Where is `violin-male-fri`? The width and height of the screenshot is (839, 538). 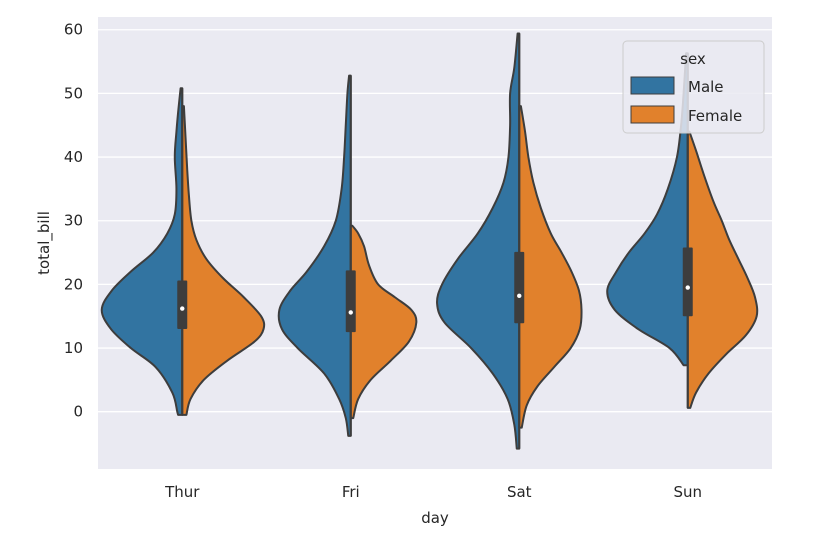
violin-male-fri is located at coordinates (314, 255).